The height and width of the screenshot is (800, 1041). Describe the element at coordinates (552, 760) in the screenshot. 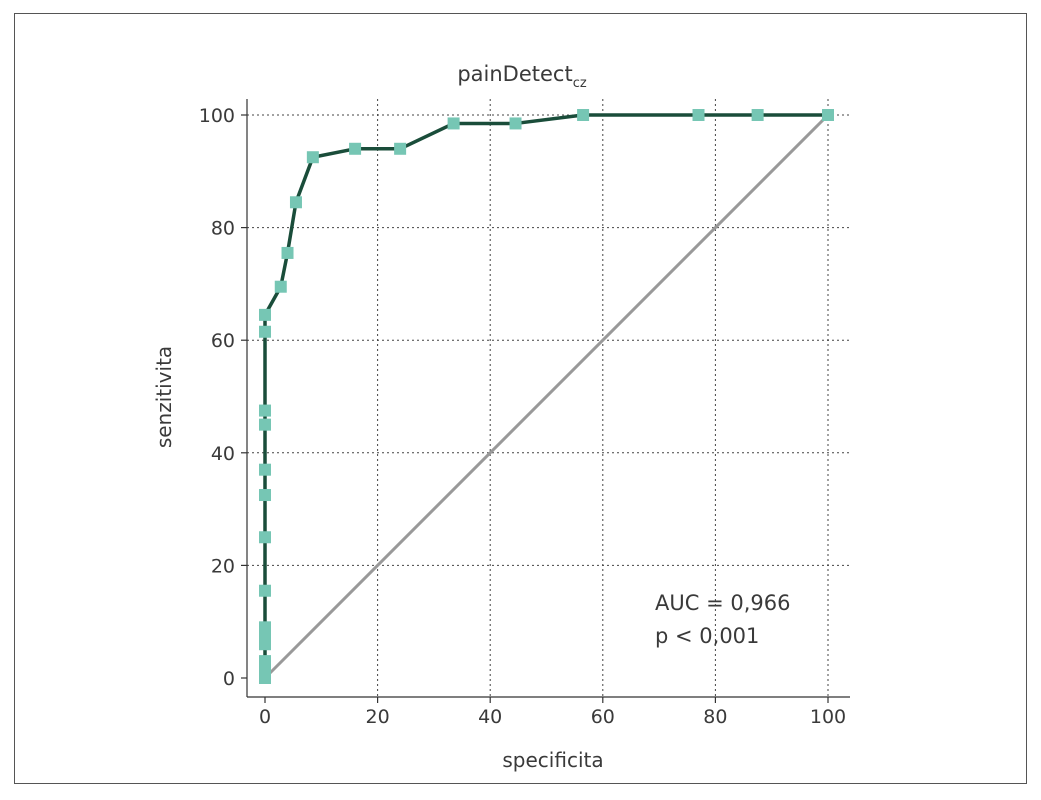

I see `x-axis-label: specificita` at that location.